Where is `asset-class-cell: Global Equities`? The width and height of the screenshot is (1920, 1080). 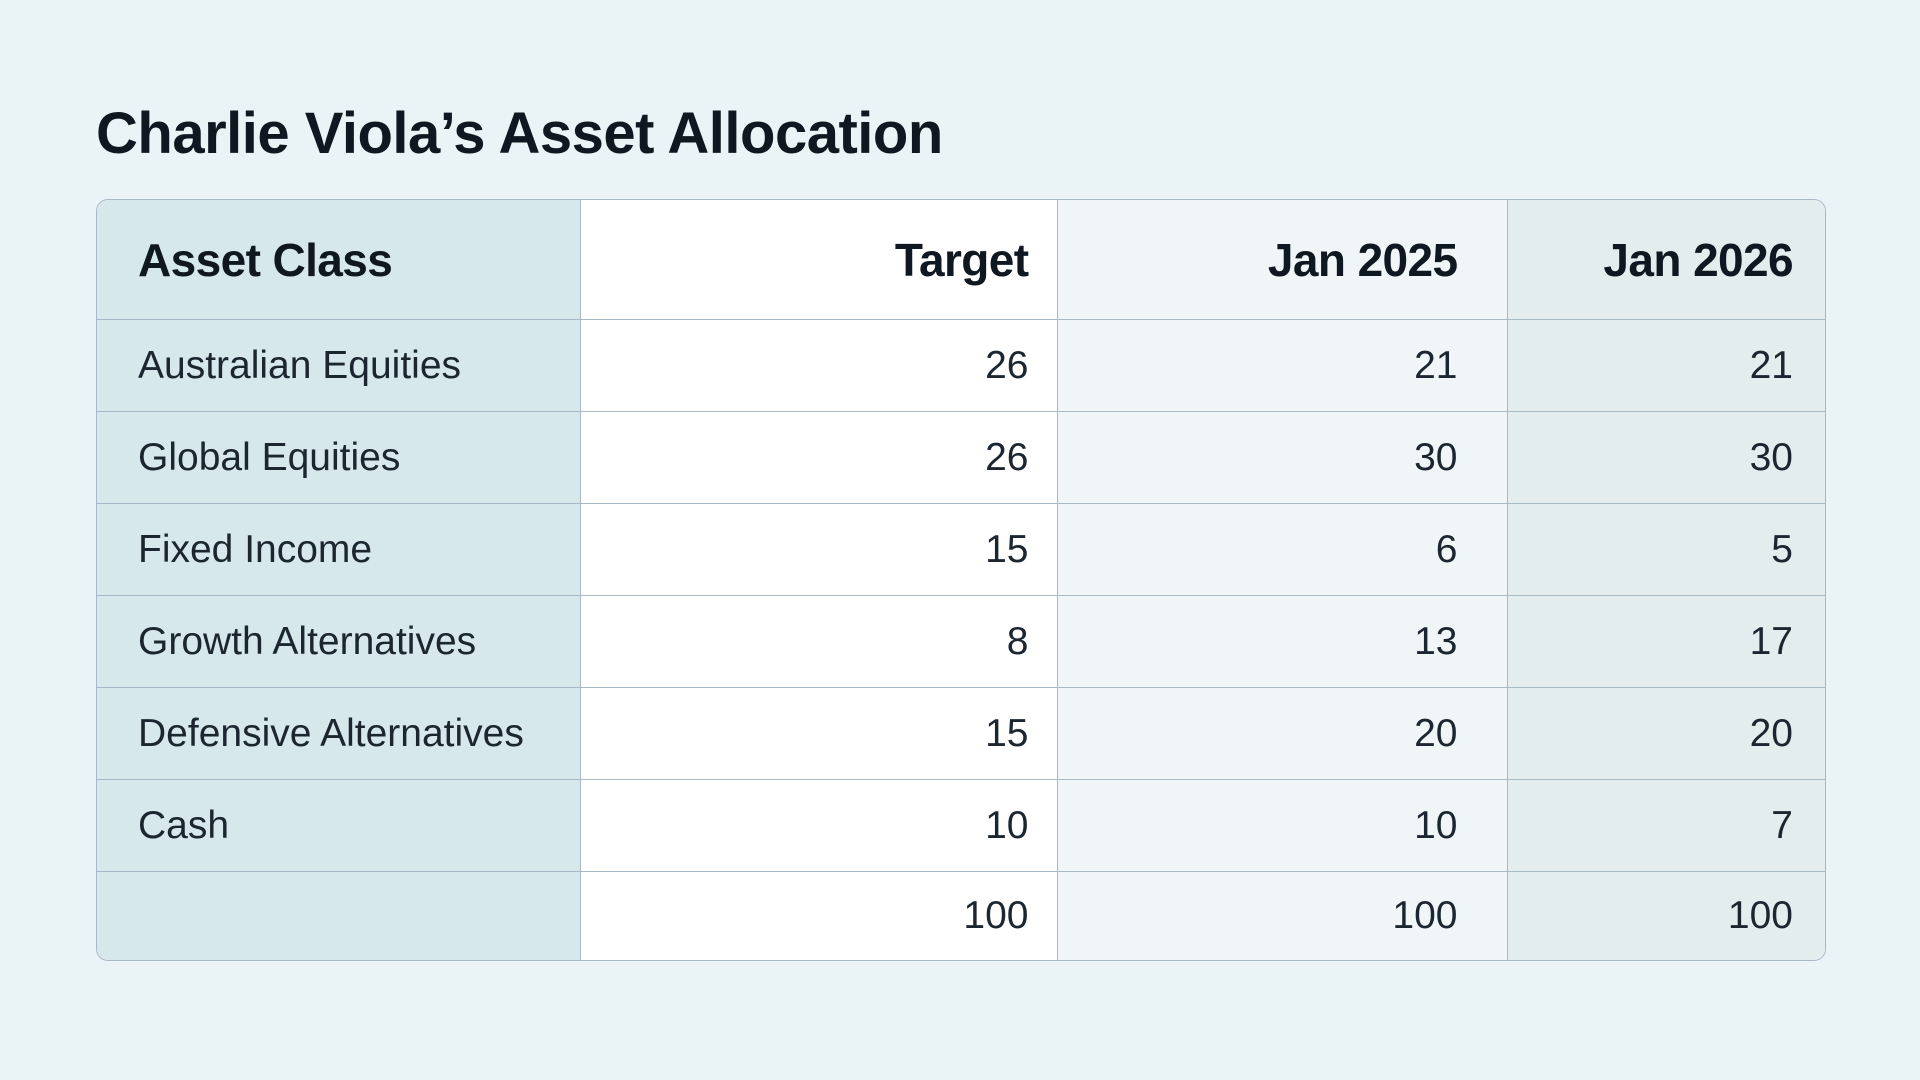
asset-class-cell: Global Equities is located at coordinates (339, 457).